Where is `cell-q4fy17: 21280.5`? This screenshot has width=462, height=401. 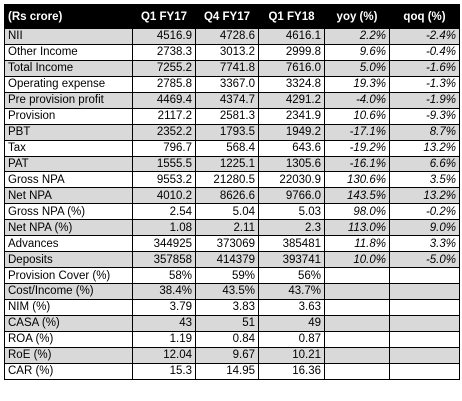
cell-q4fy17: 21280.5 is located at coordinates (227, 180).